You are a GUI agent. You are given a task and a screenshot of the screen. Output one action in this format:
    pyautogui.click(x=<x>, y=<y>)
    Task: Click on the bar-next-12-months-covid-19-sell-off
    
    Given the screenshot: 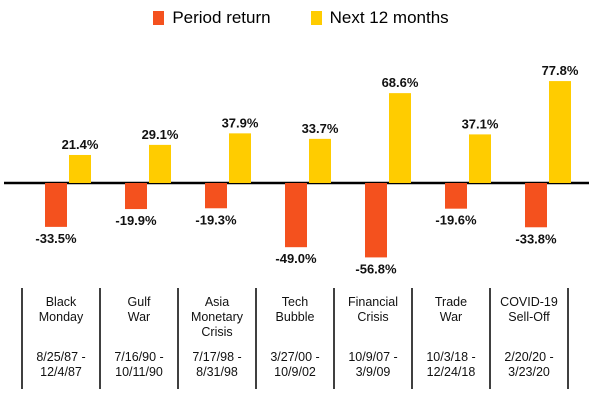 What is the action you would take?
    pyautogui.click(x=560, y=132)
    